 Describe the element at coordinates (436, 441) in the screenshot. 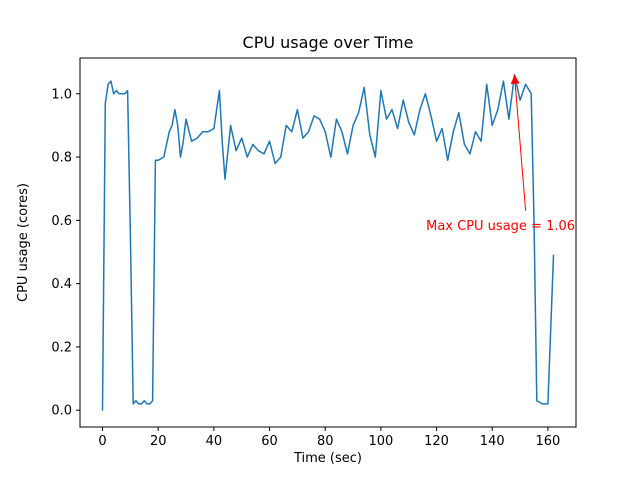

I see `x-tick-label: 120` at that location.